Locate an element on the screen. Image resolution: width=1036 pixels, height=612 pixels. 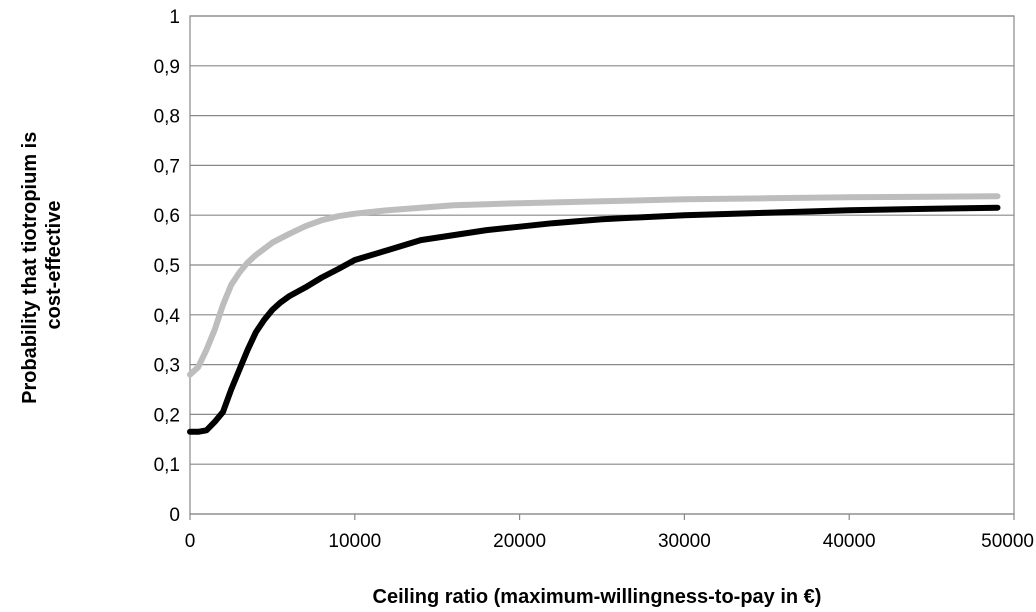
x-tick-label: 30000 is located at coordinates (684, 541).